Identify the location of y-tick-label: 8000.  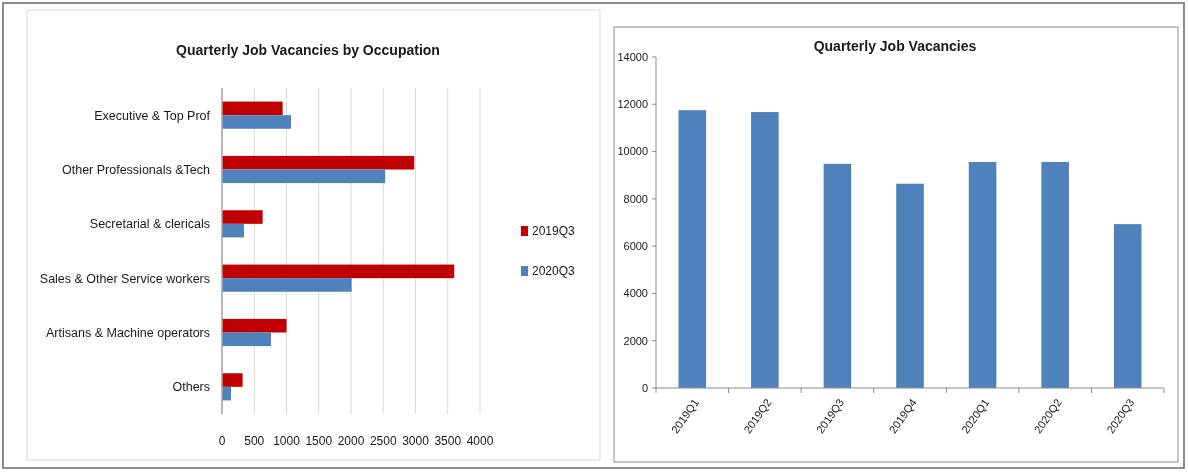
(635, 198).